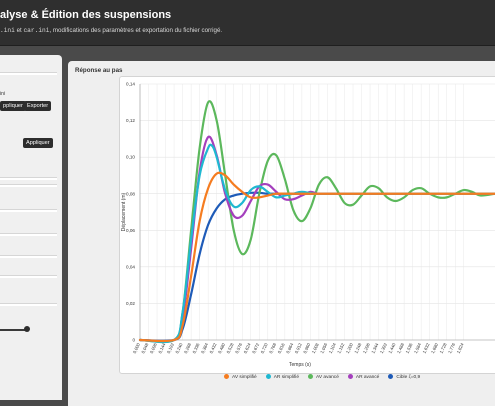 This screenshot has width=495, height=406. Describe the element at coordinates (130, 303) in the screenshot. I see `y-tick-label: 0,02` at that location.